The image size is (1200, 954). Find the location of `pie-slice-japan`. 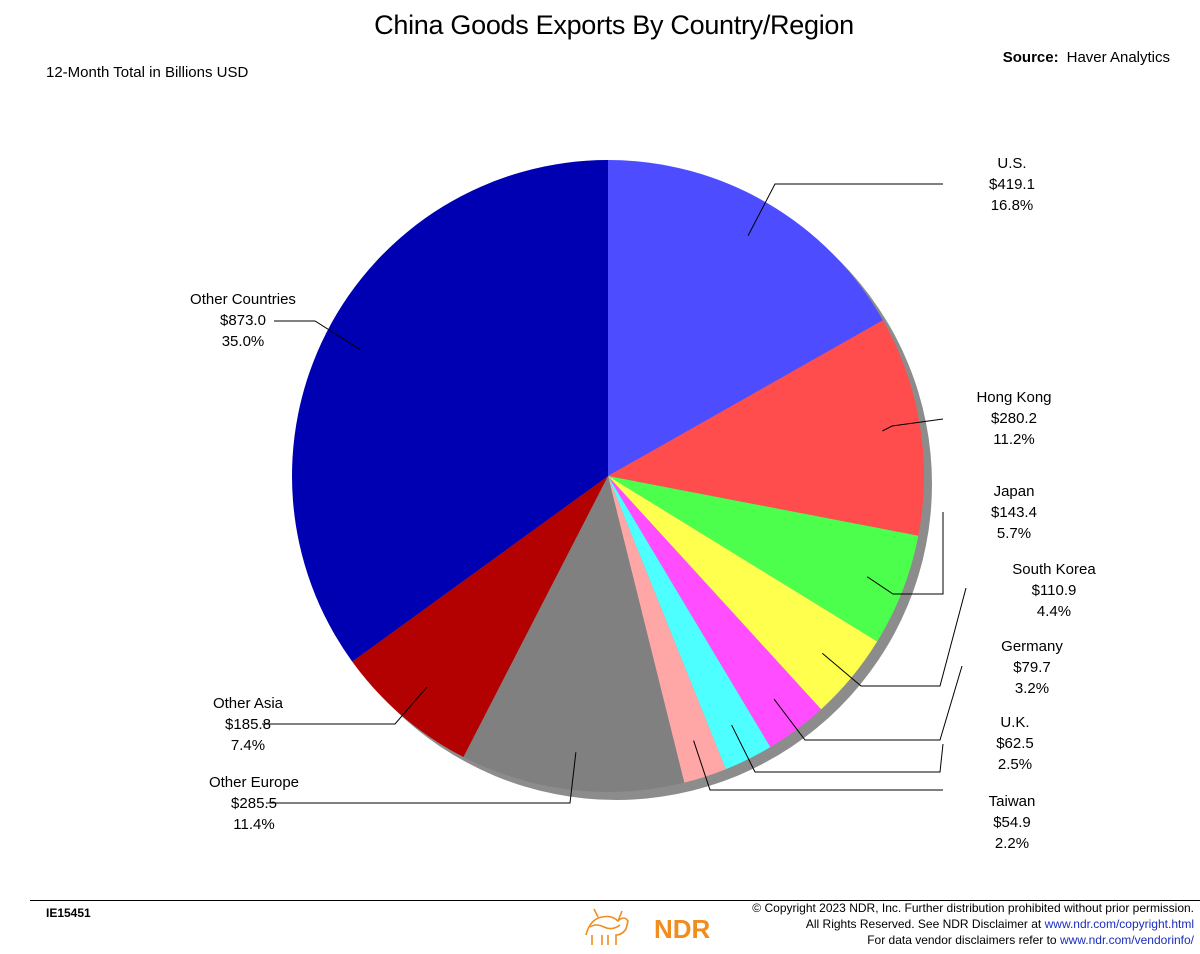

pie-slice-japan is located at coordinates (763, 559).